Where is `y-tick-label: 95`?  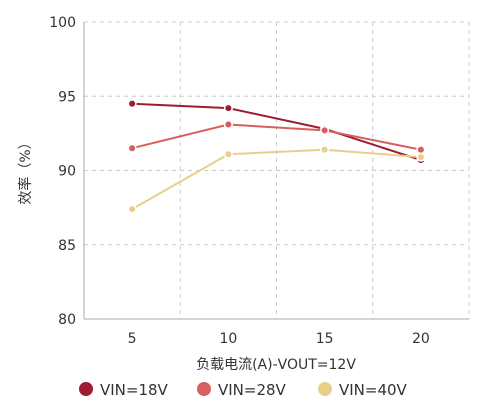 y-tick-label: 95 is located at coordinates (67, 97).